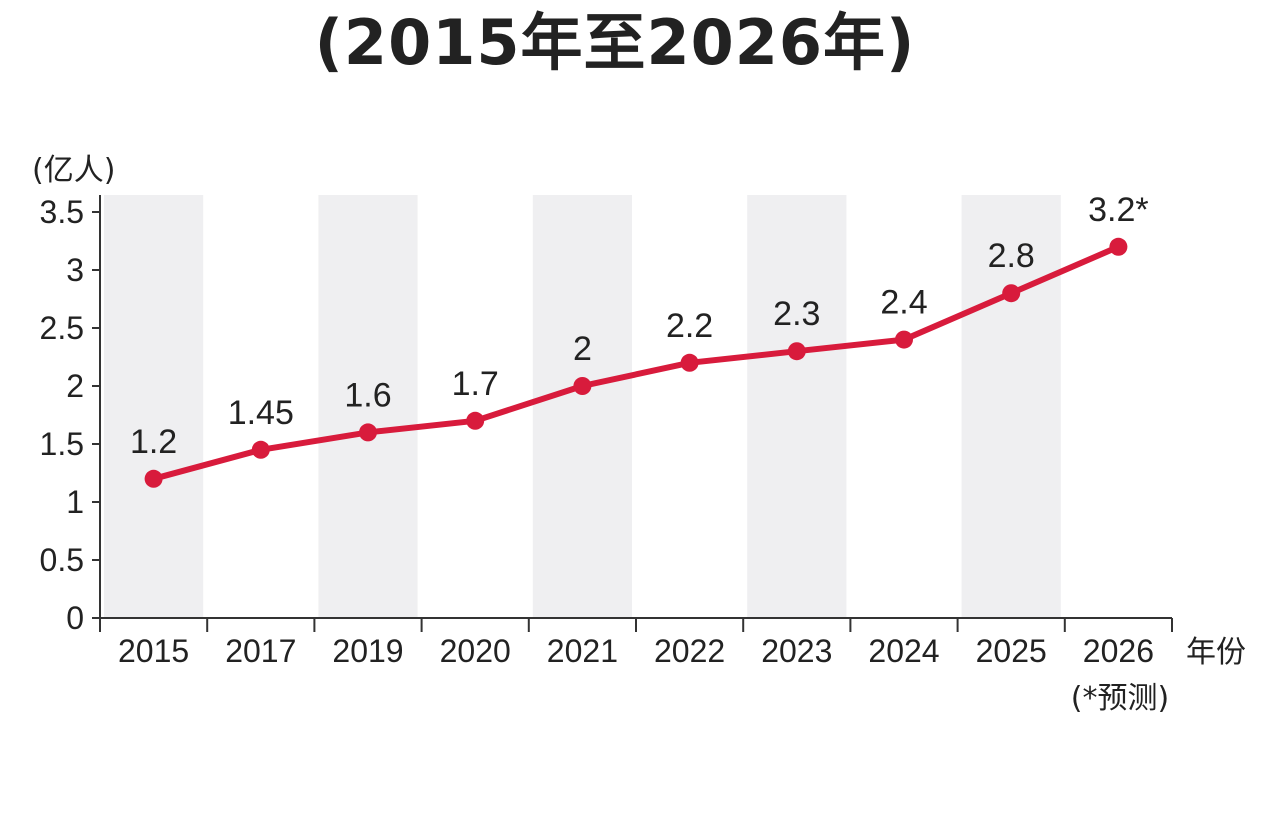 This screenshot has height=825, width=1284. What do you see at coordinates (261, 413) in the screenshot?
I see `data-label: 1.45` at bounding box center [261, 413].